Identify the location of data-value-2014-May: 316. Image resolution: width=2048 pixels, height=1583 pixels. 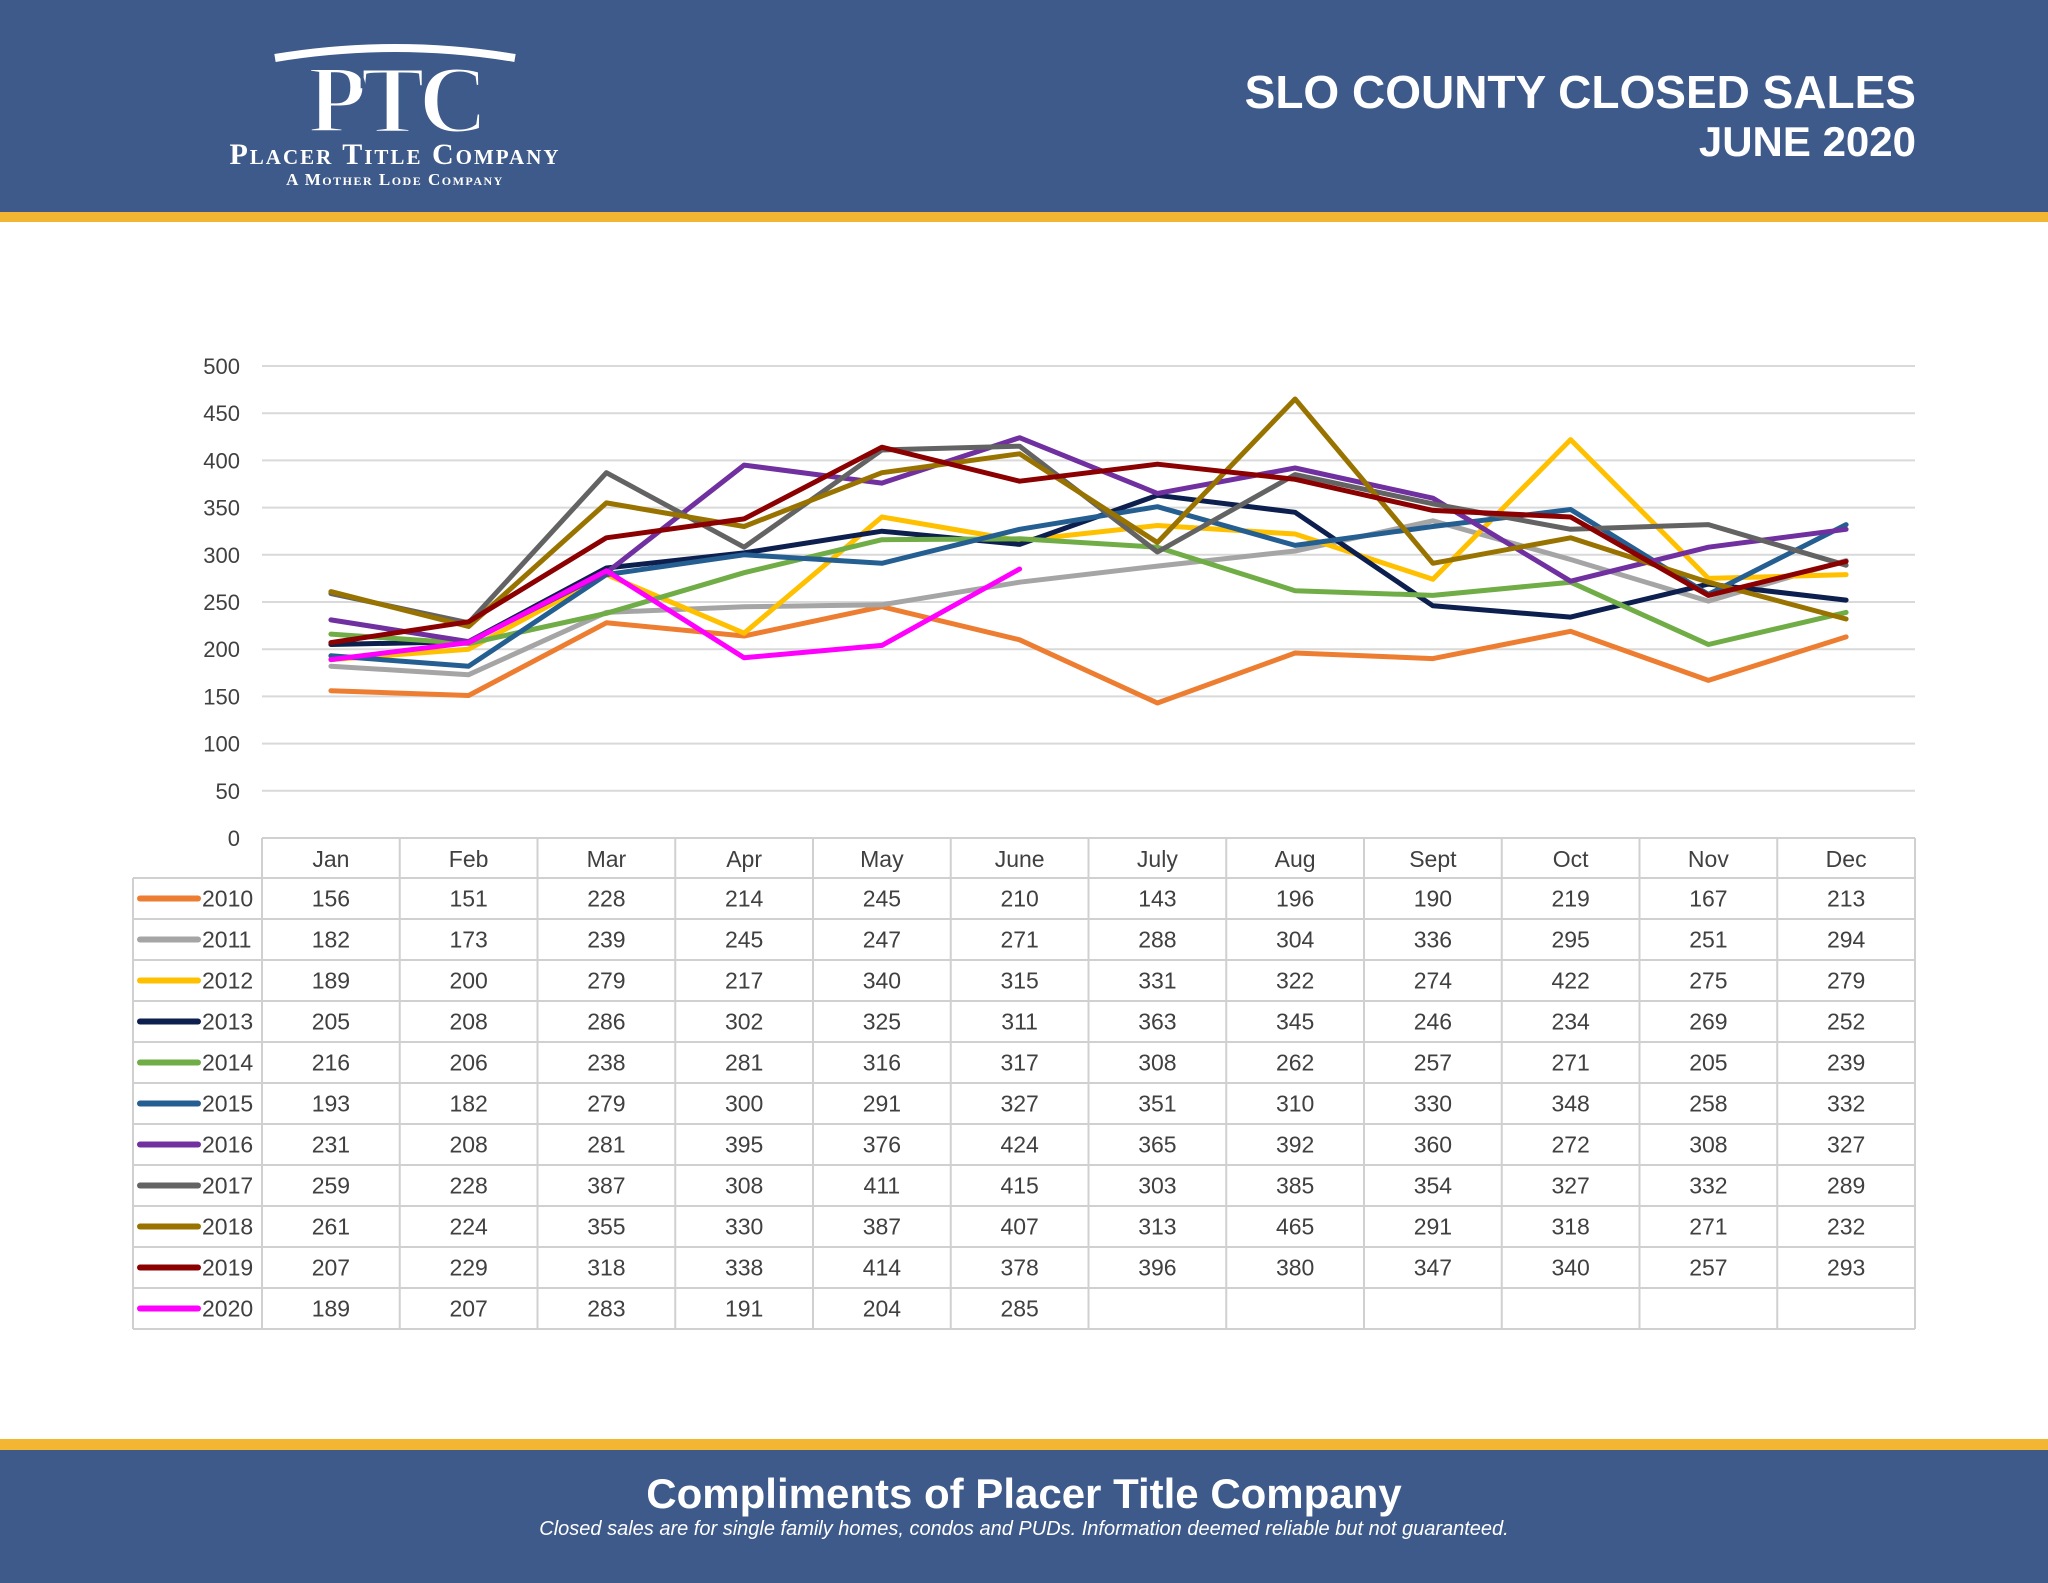
(882, 1063).